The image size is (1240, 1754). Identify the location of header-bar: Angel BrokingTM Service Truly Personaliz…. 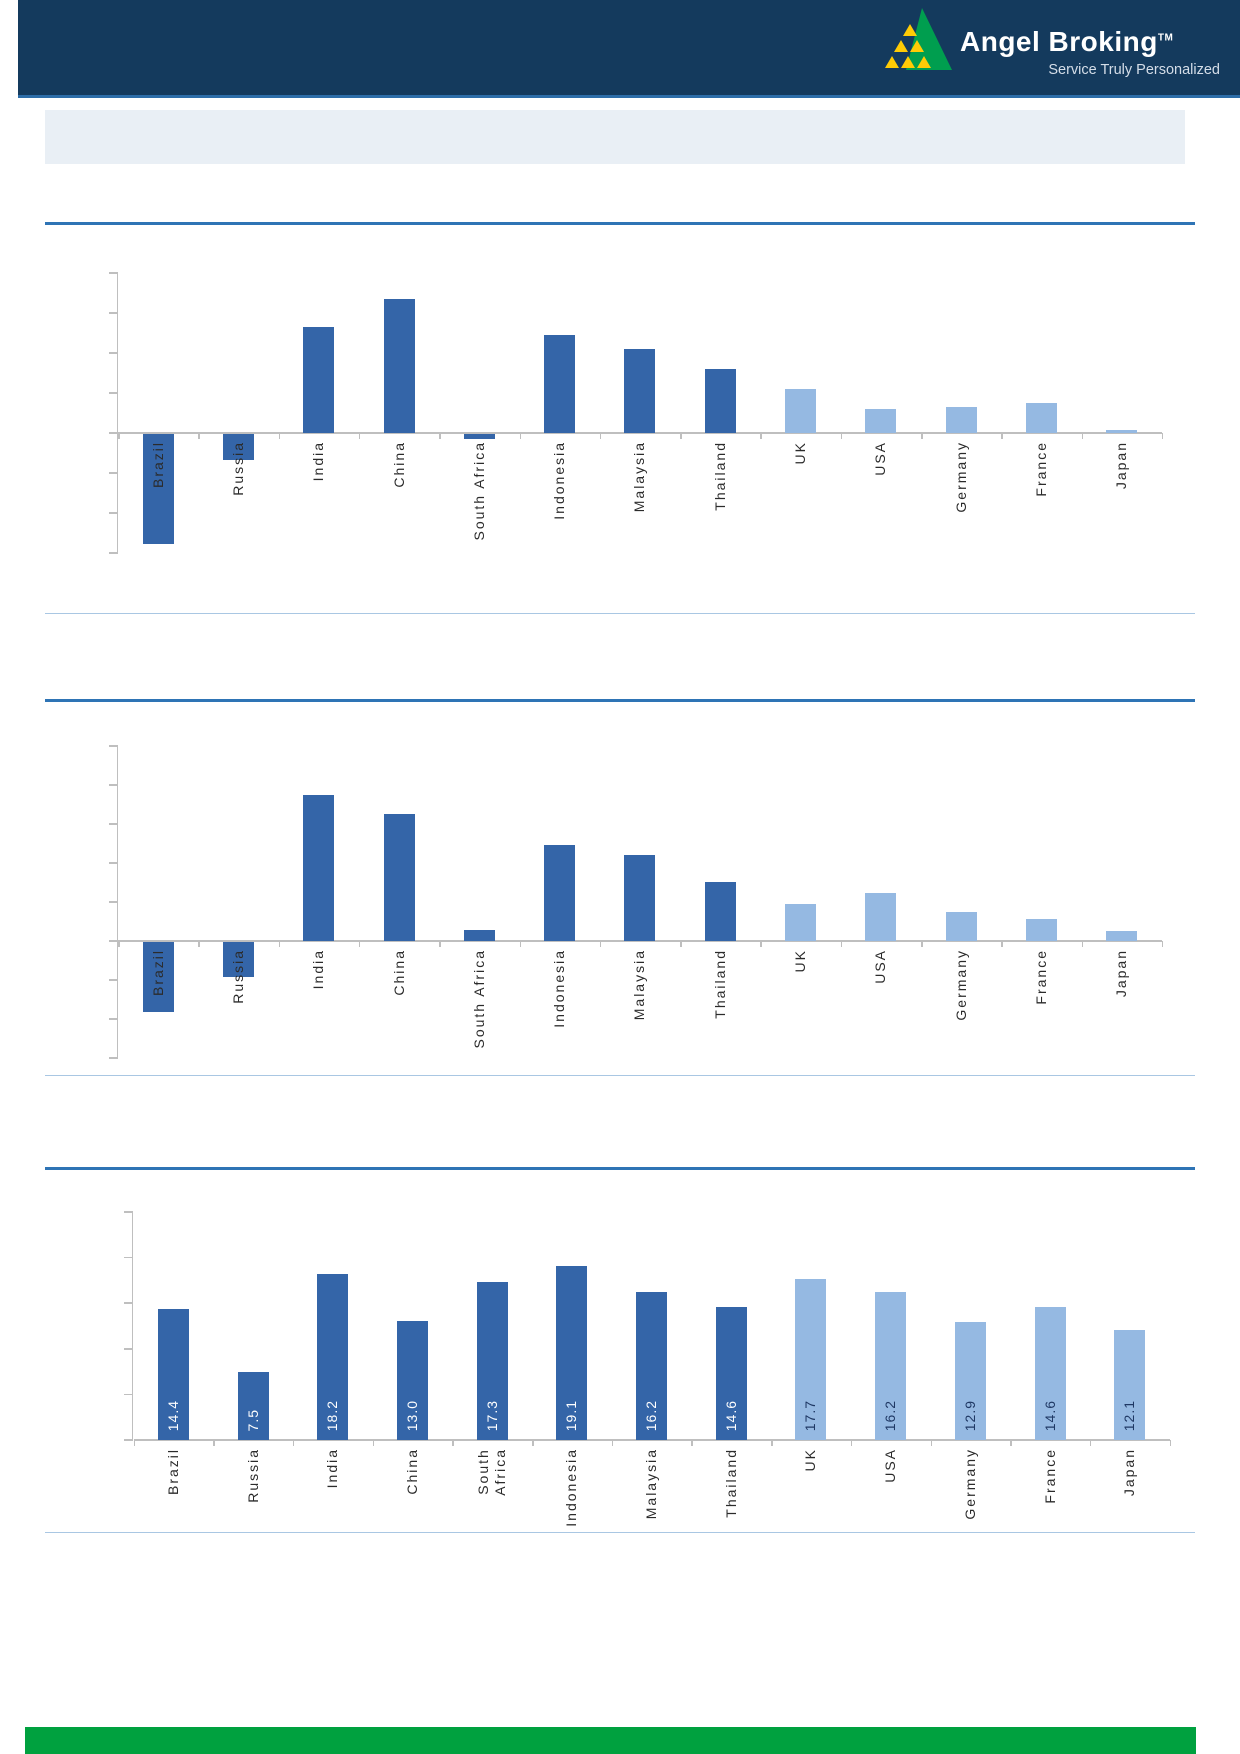
(629, 49).